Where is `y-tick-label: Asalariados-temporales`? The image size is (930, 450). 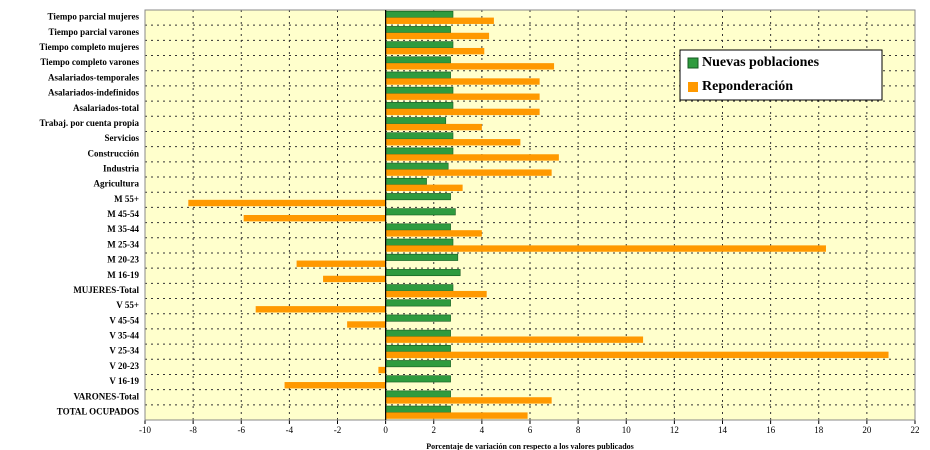
y-tick-label: Asalariados-temporales is located at coordinates (93, 77).